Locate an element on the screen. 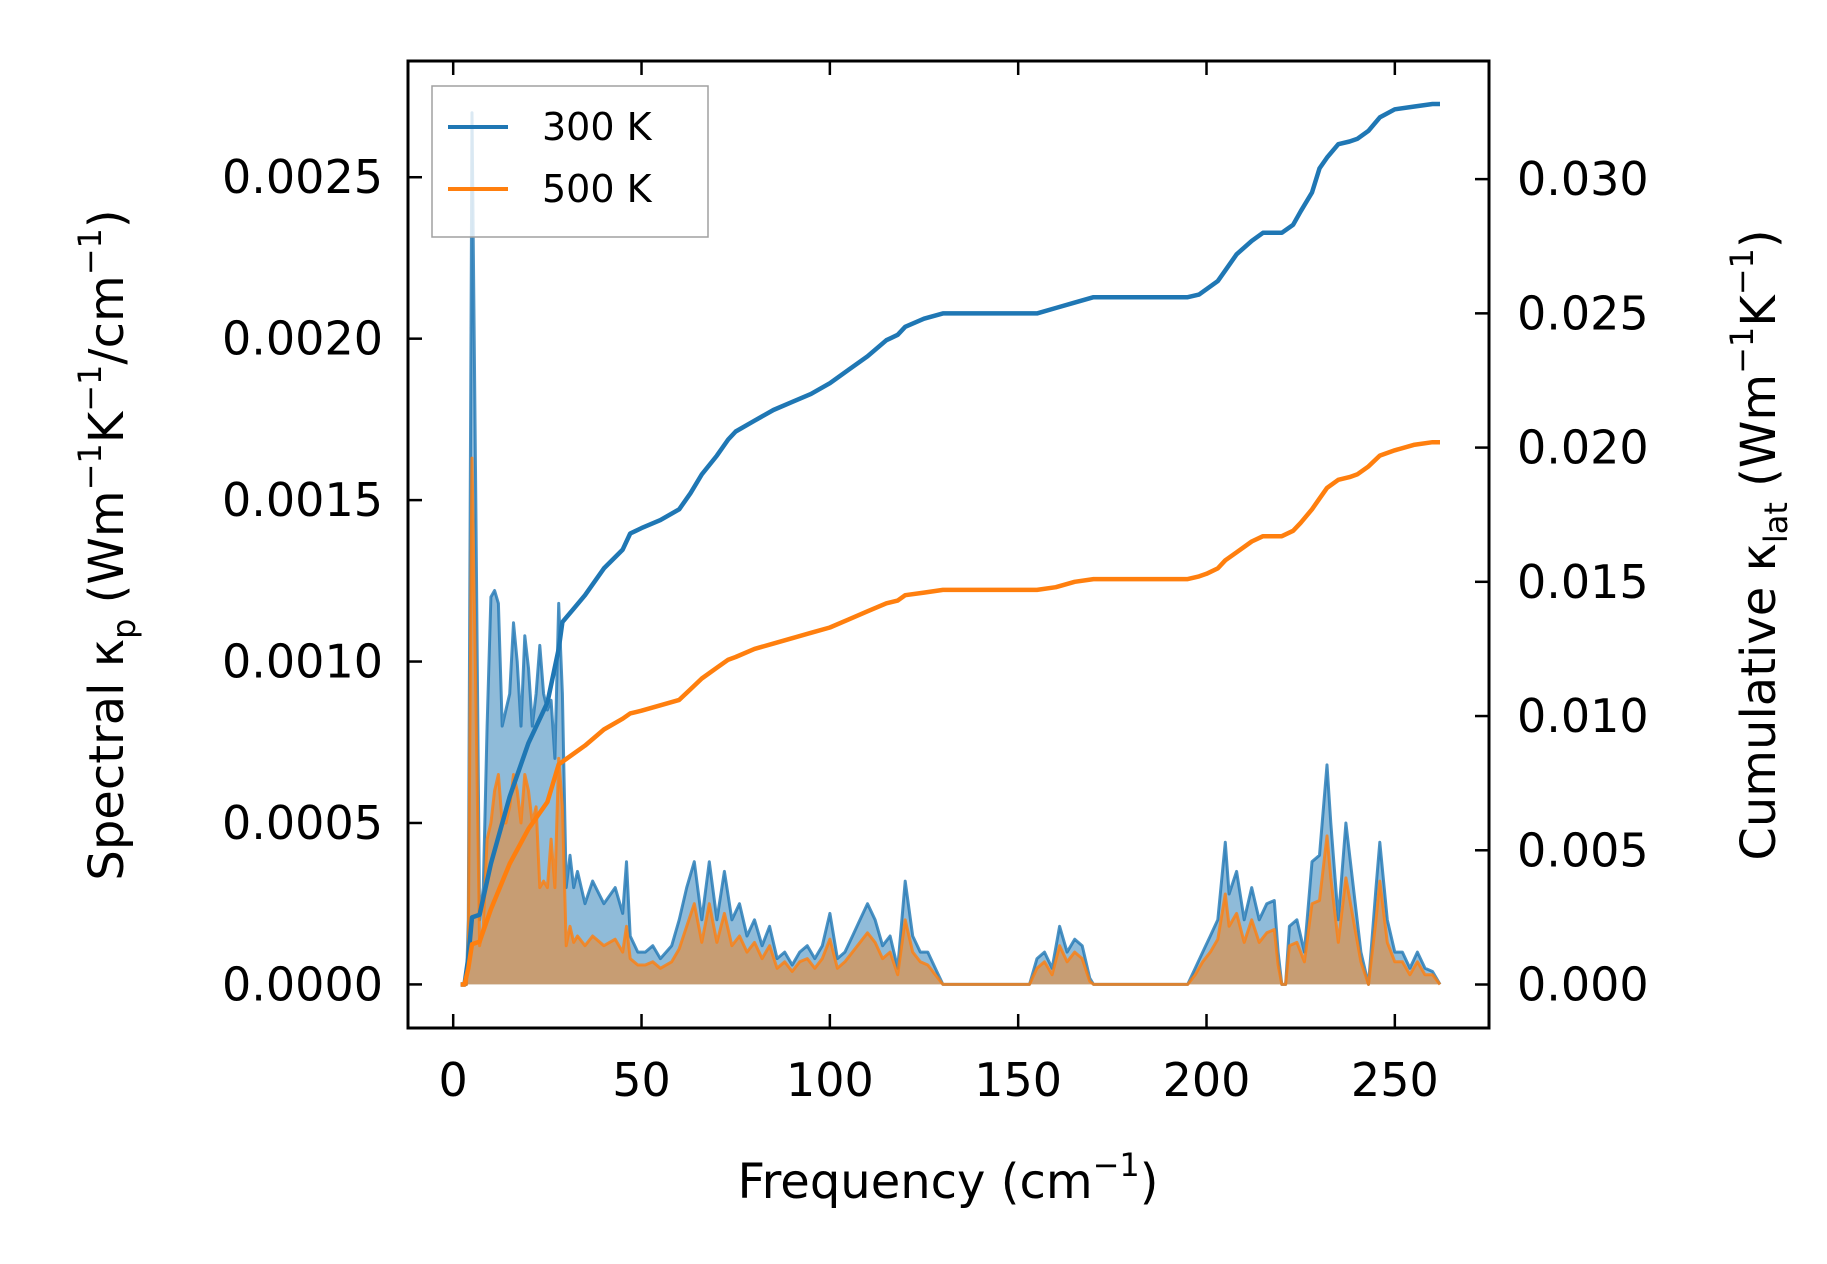  y-axis-right: 0.000 0.005 0.010 0.015 0.020 0.025 0.030 is located at coordinates (1562, 582).